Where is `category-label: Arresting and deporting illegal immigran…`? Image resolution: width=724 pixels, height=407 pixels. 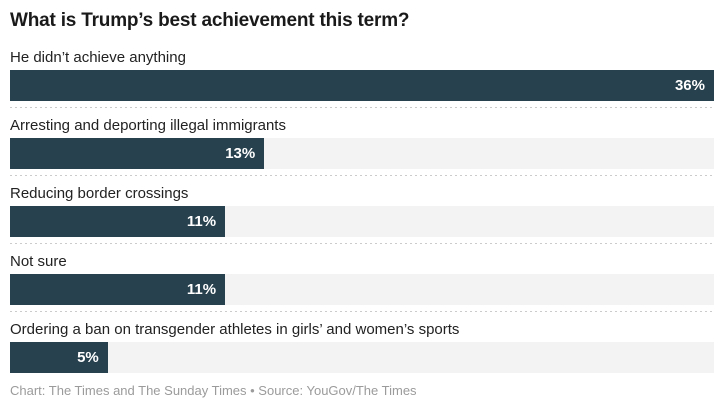 category-label: Arresting and deporting illegal immigran… is located at coordinates (148, 125).